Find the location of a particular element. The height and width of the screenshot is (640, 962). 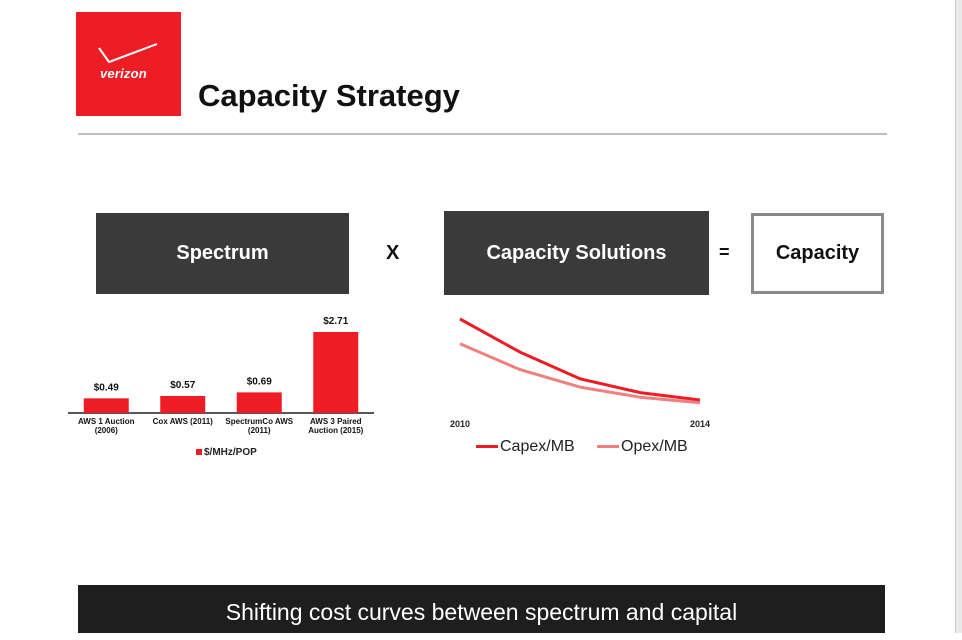

page-edge is located at coordinates (958, 316).